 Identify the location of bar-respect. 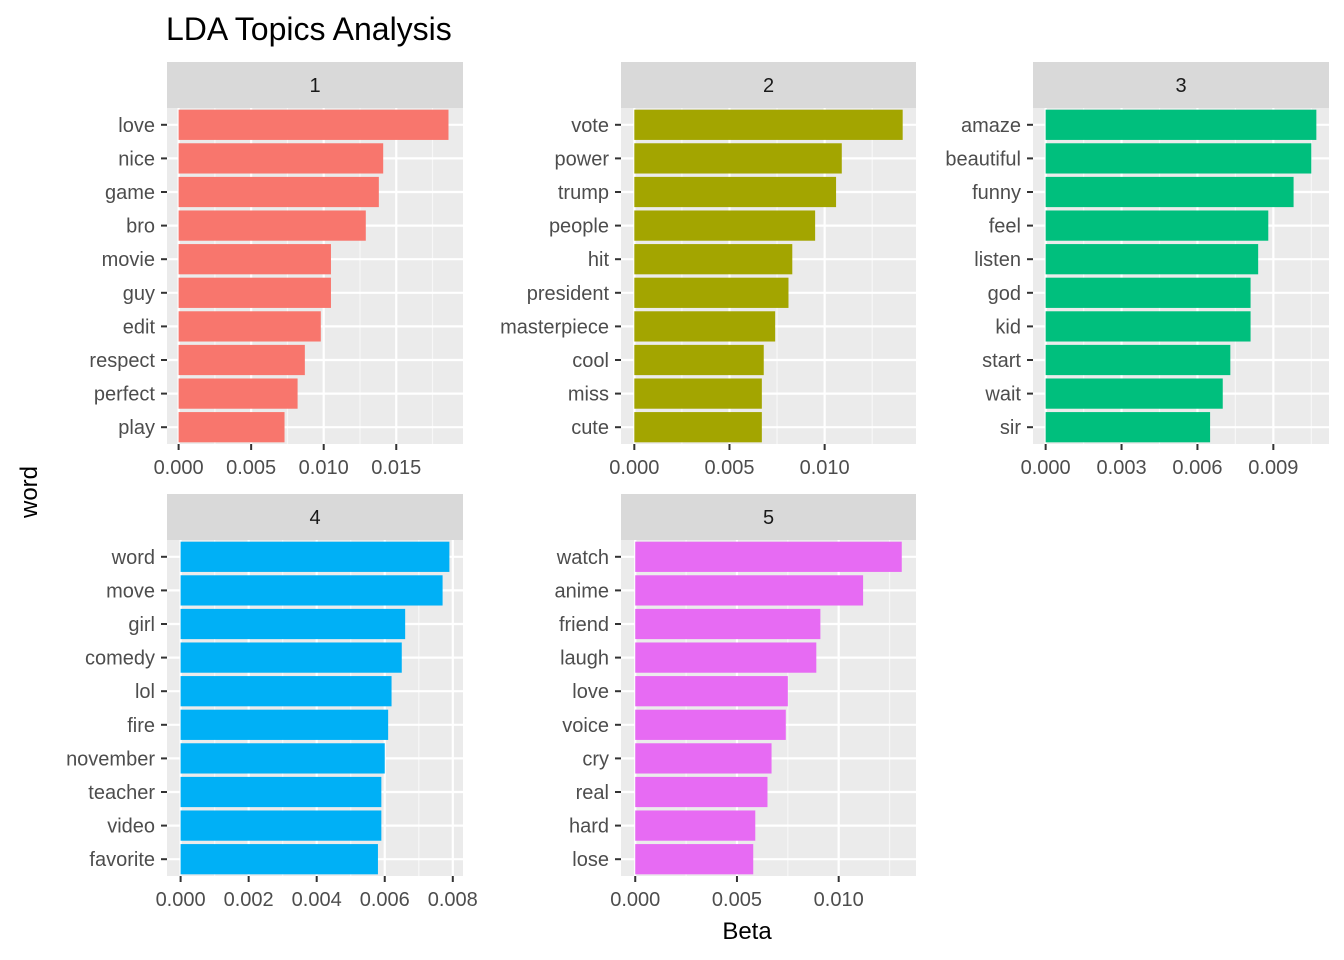
(241, 360).